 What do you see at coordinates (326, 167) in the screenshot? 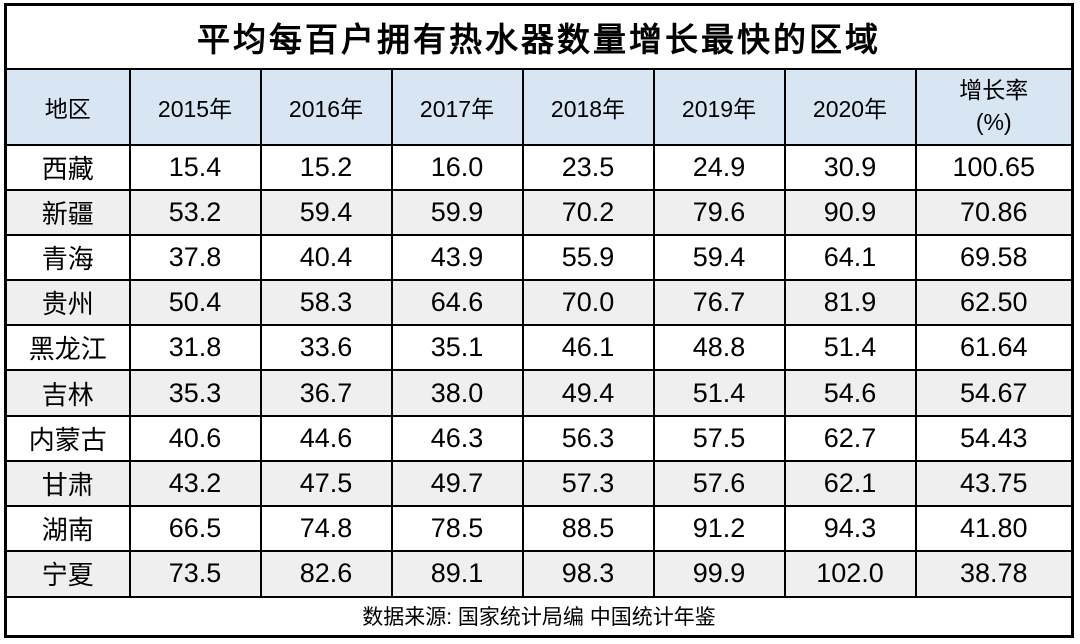
I see `value-cell: 15.2` at bounding box center [326, 167].